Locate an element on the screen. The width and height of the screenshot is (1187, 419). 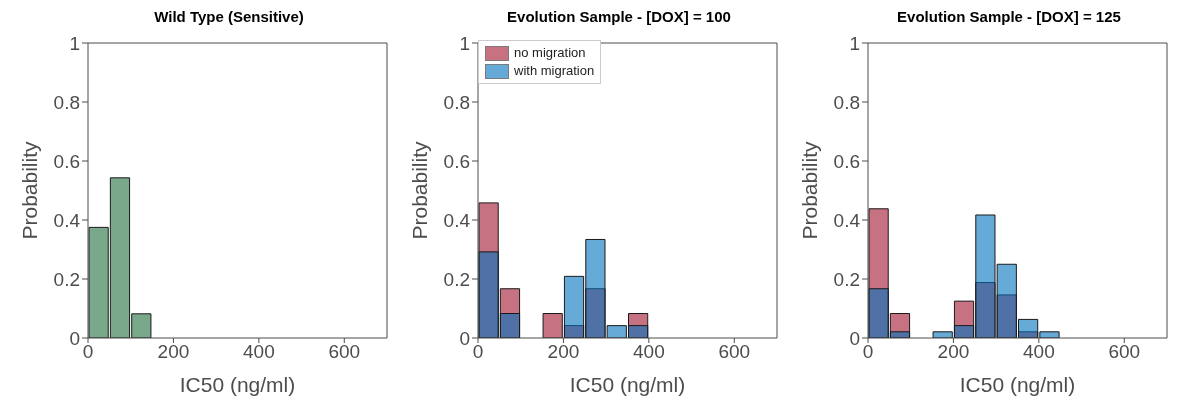
legend-label: no migration is located at coordinates (550, 53).